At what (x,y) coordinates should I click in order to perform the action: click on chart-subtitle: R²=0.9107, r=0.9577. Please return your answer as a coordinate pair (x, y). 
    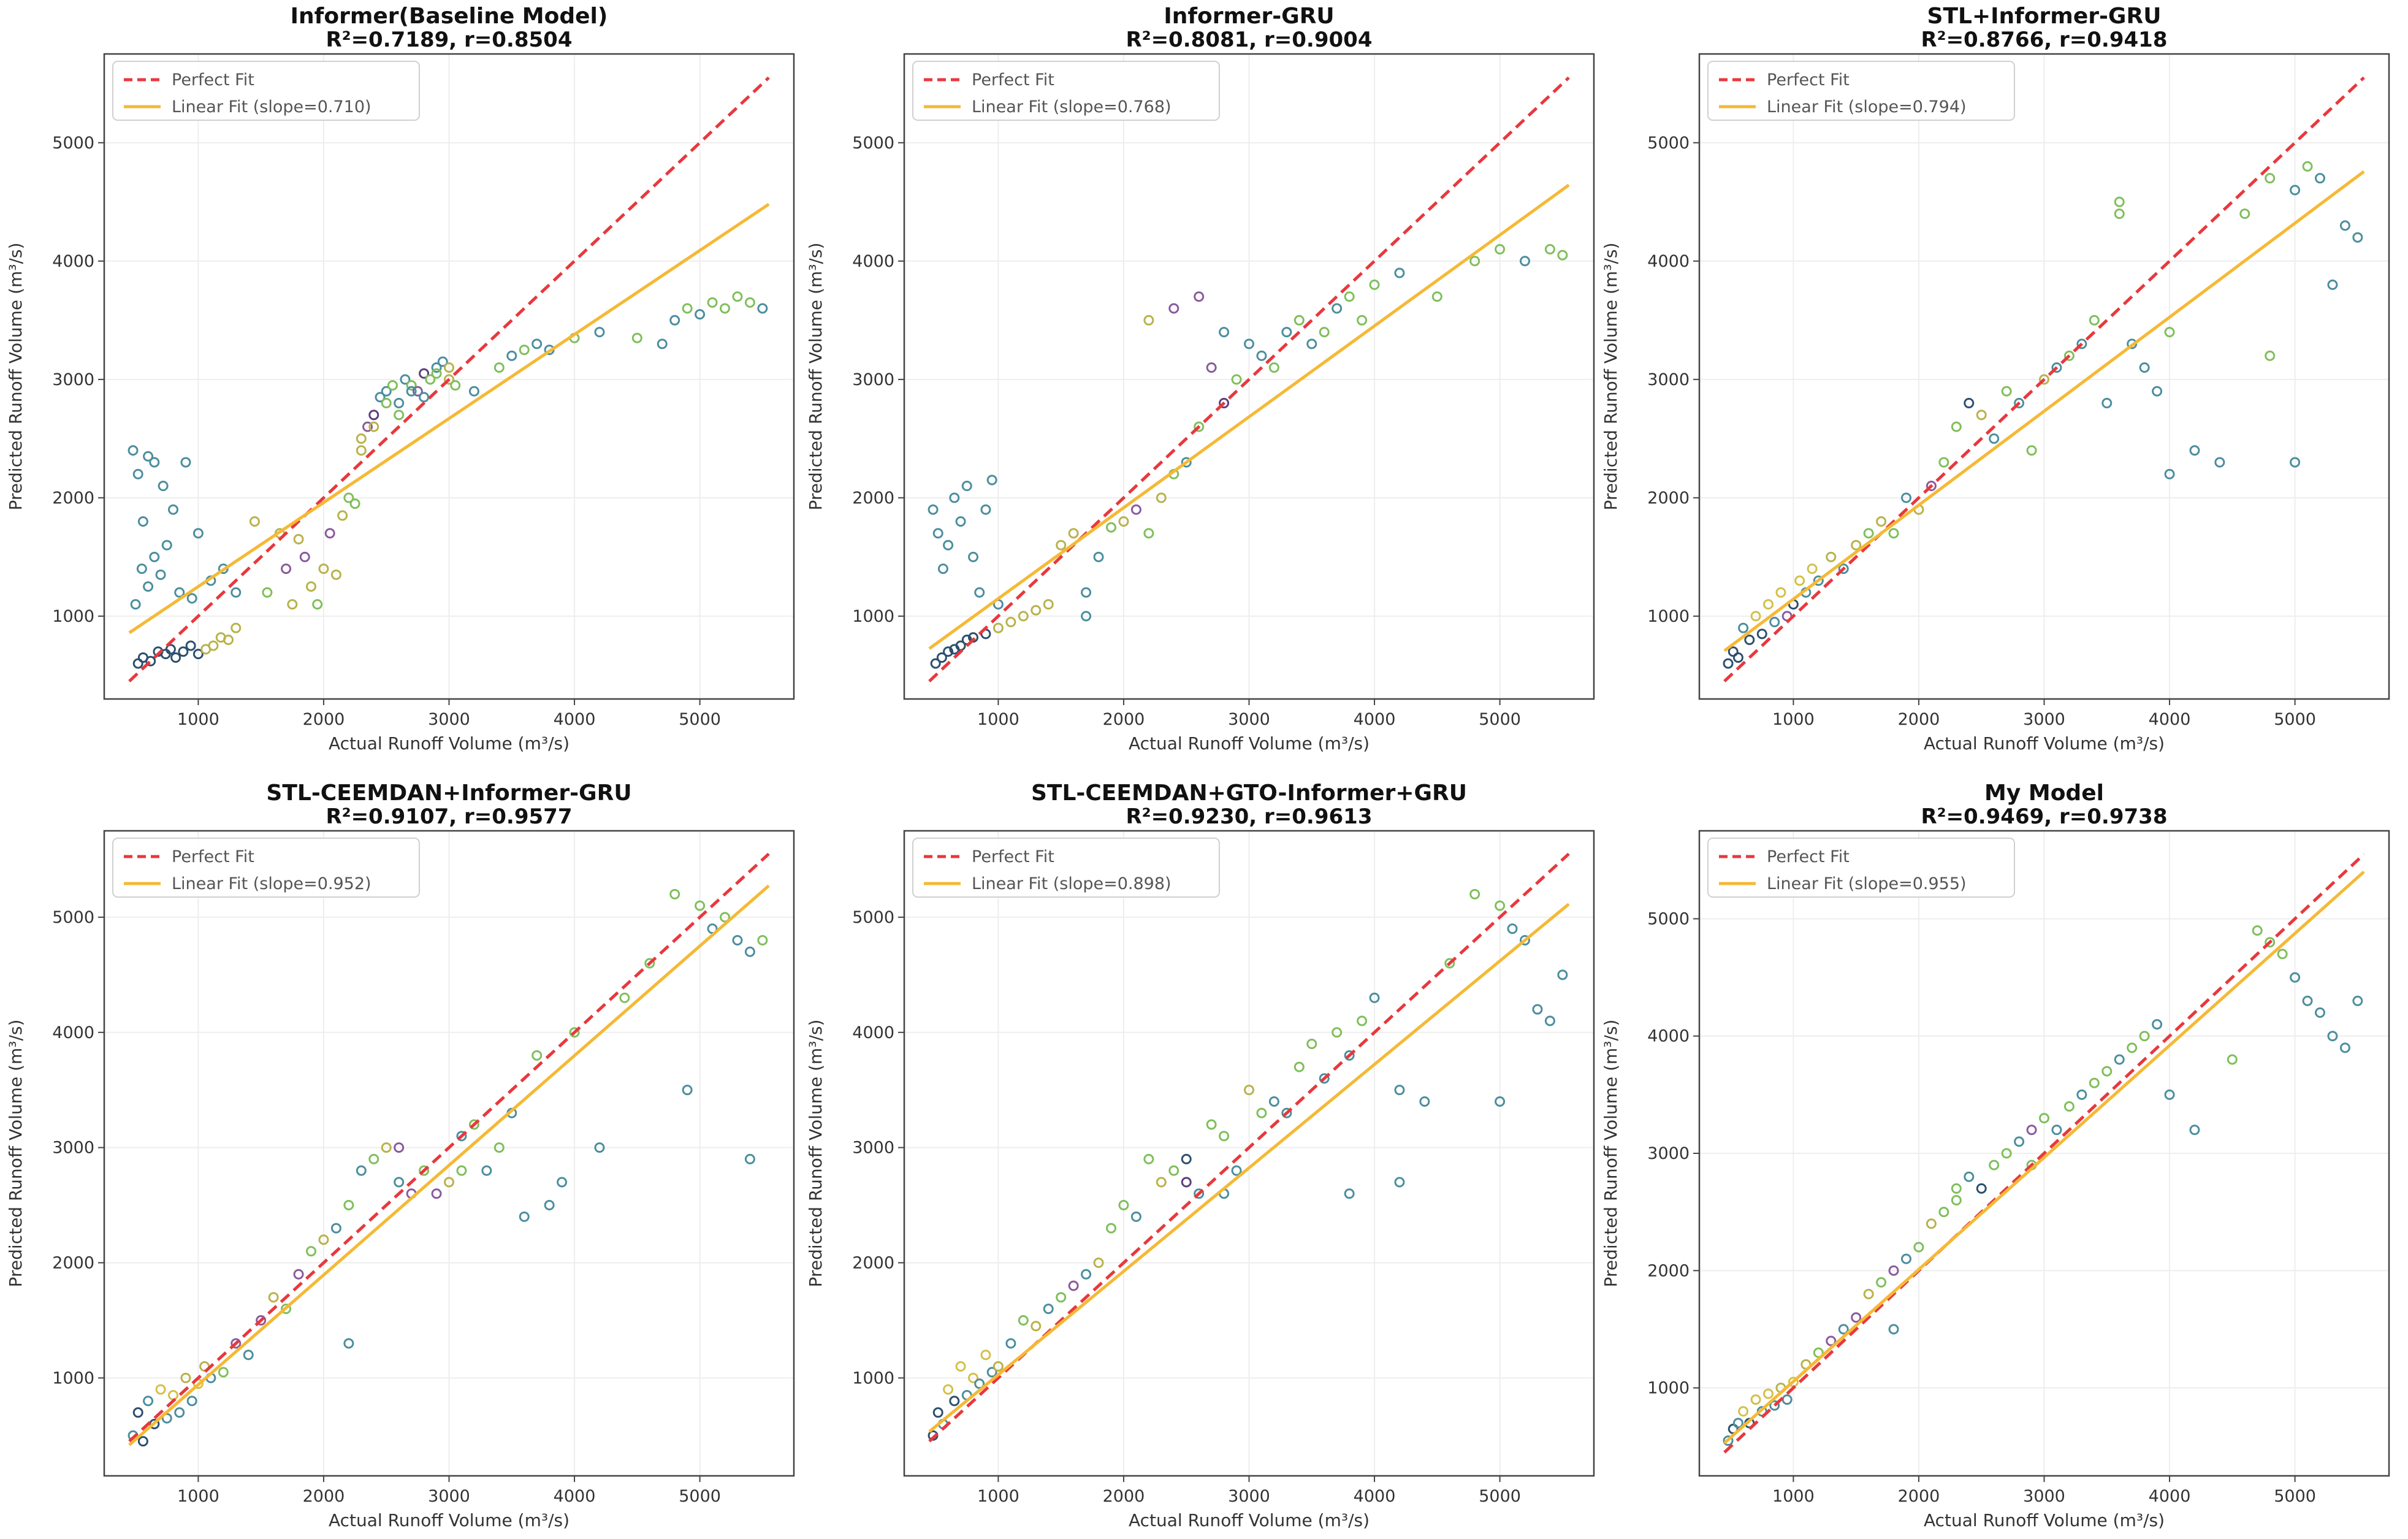
    Looking at the image, I should click on (449, 817).